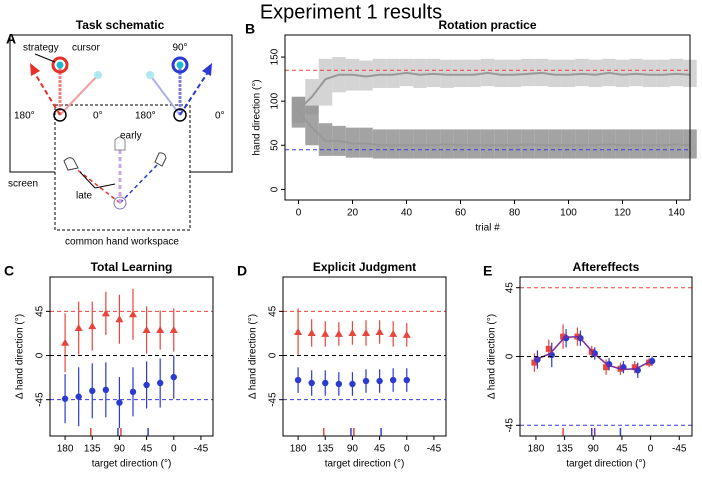 Image resolution: width=702 pixels, height=481 pixels. What do you see at coordinates (461, 213) in the screenshot?
I see `x-tick-label: 60` at bounding box center [461, 213].